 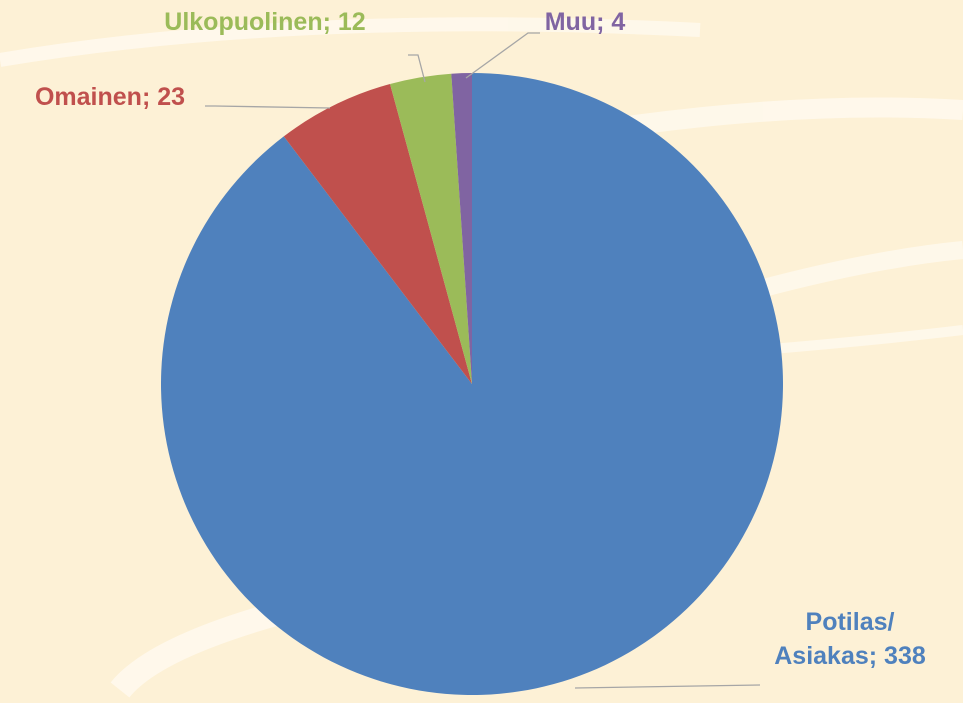 I want to click on label-value: 23, so click(x=171, y=97).